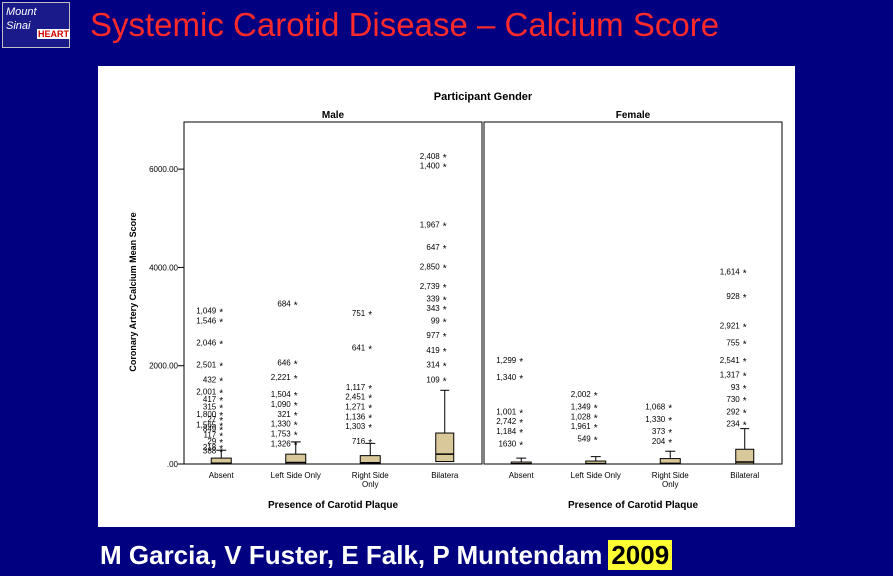 The image size is (893, 576). Describe the element at coordinates (206, 343) in the screenshot. I see `outlier-label: 2,046` at that location.